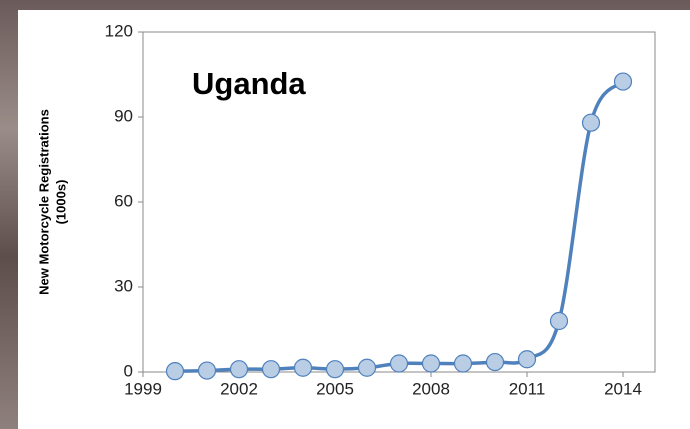 Image resolution: width=690 pixels, height=429 pixels. I want to click on y-axis-label: (1000s), so click(60, 202).